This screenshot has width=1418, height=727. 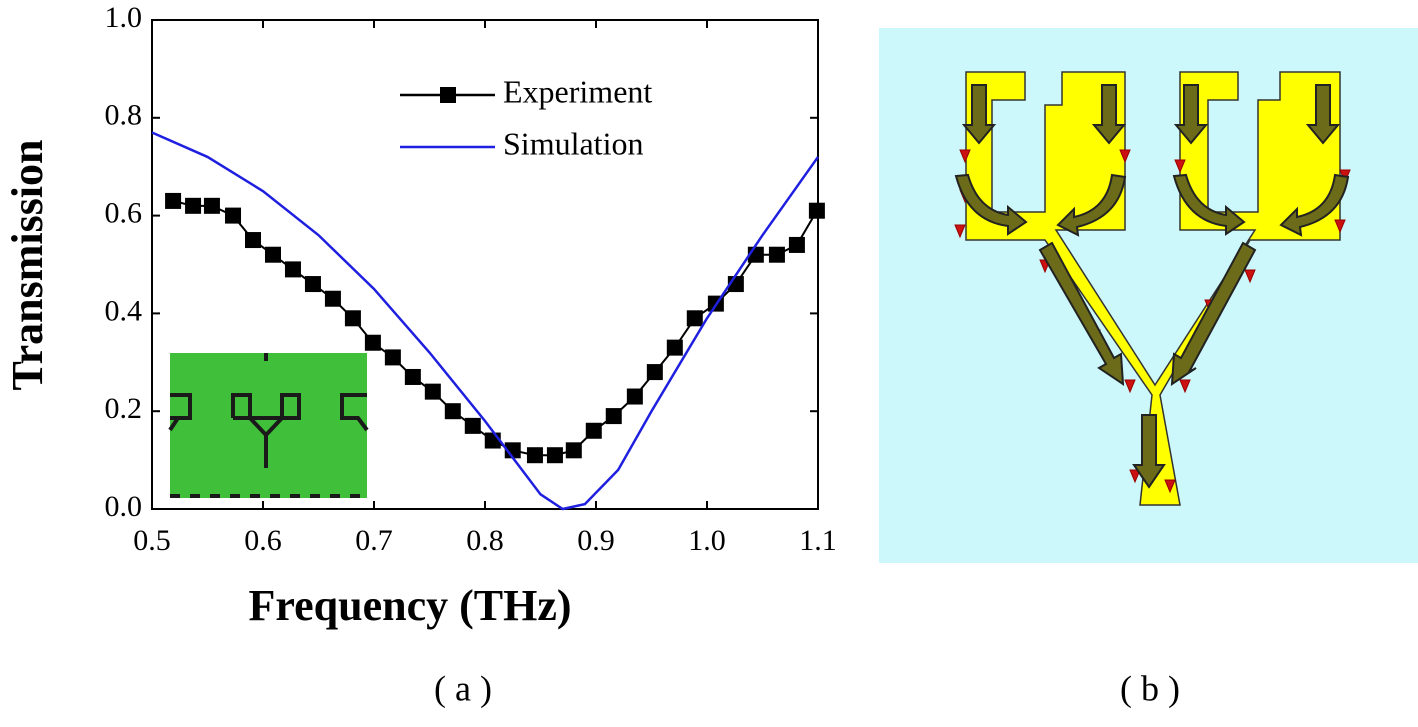 What do you see at coordinates (448, 95) in the screenshot?
I see `legend-marker` at bounding box center [448, 95].